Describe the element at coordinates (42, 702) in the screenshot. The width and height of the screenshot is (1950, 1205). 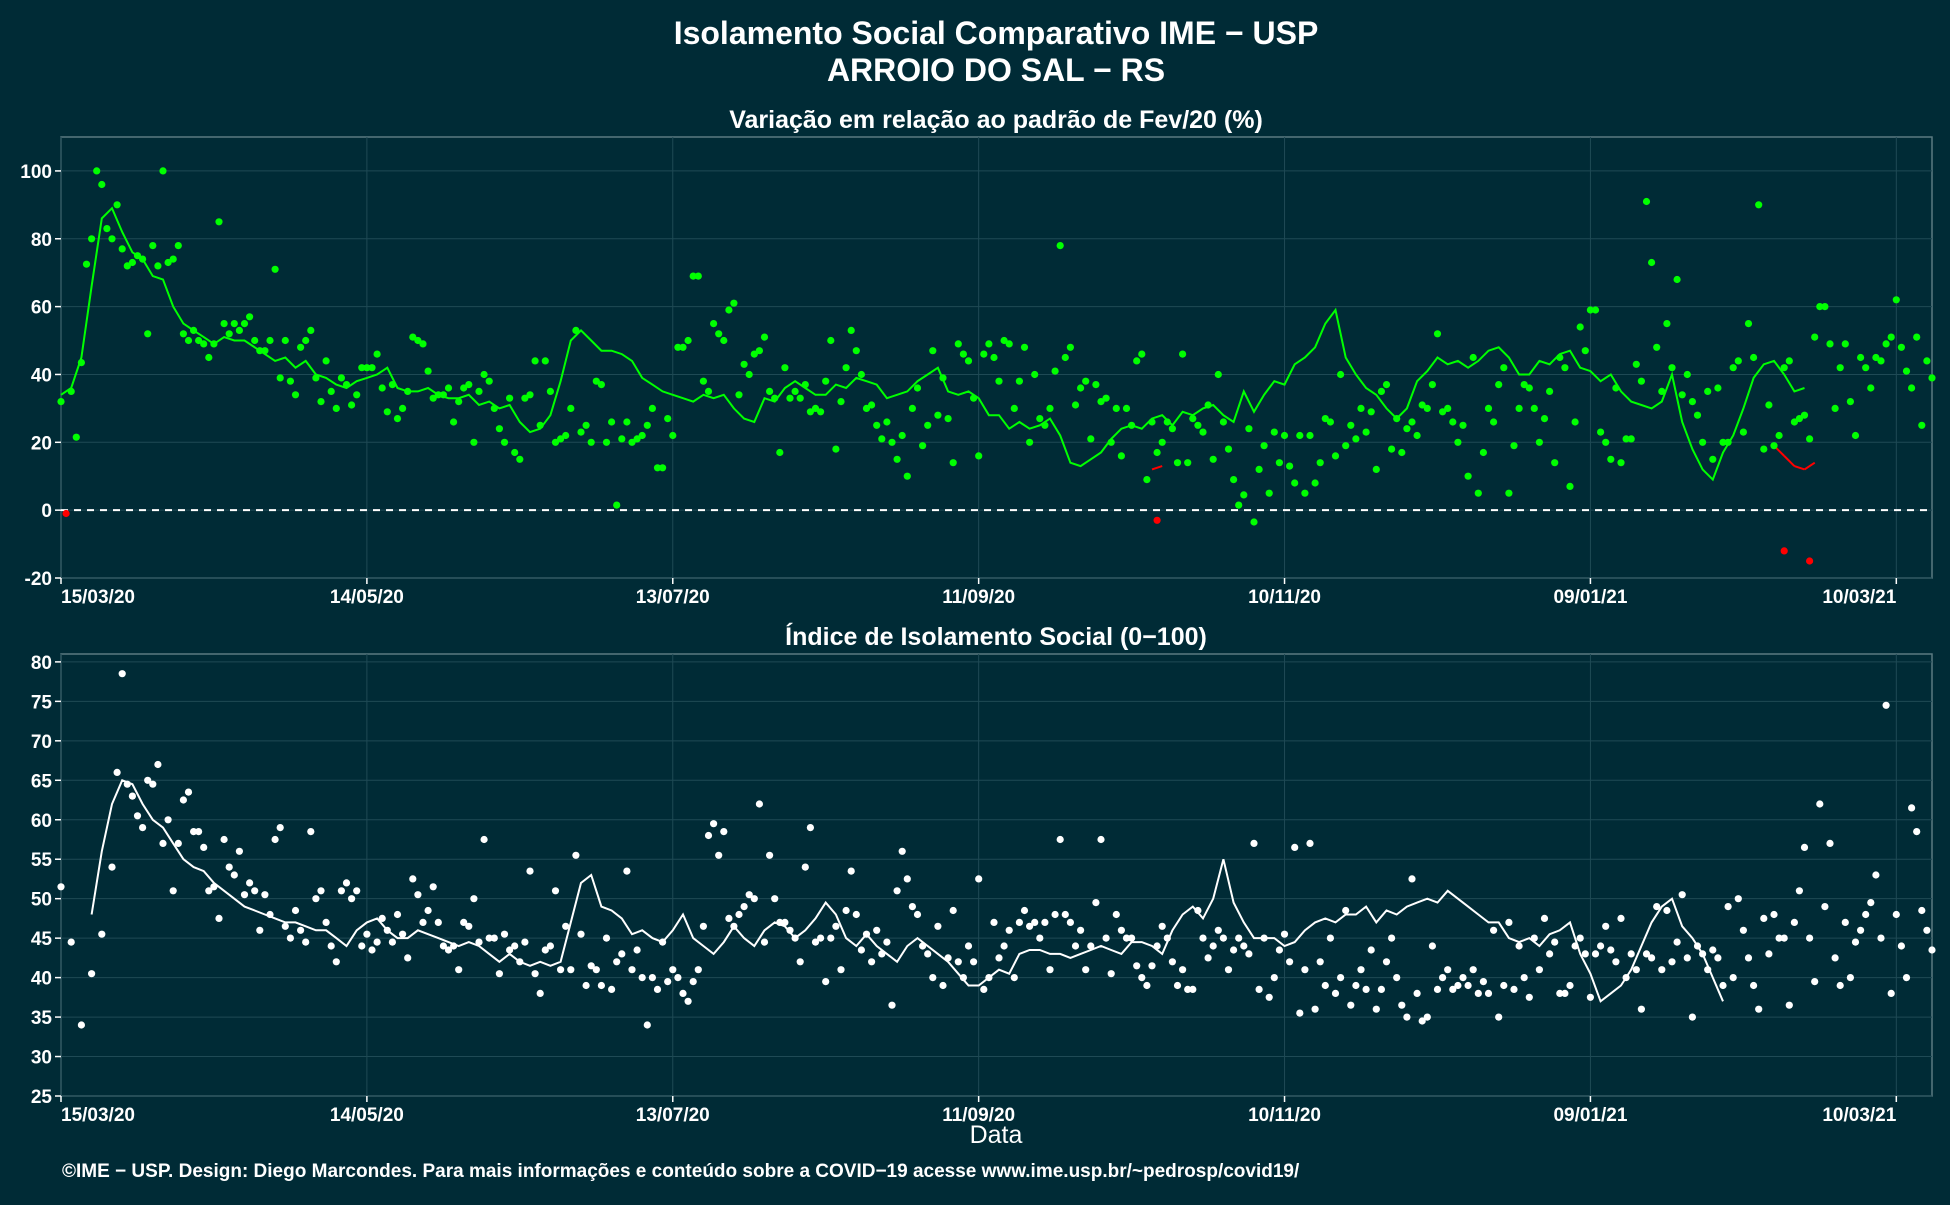
I see `y-tick-label: 75` at that location.